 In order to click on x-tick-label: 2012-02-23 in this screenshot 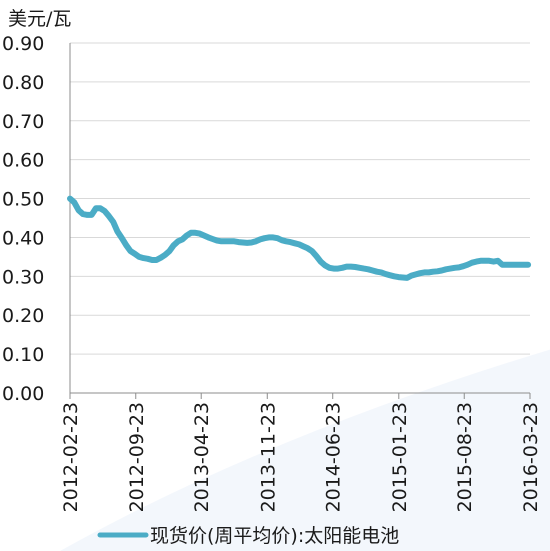, I will do `click(71, 457)`.